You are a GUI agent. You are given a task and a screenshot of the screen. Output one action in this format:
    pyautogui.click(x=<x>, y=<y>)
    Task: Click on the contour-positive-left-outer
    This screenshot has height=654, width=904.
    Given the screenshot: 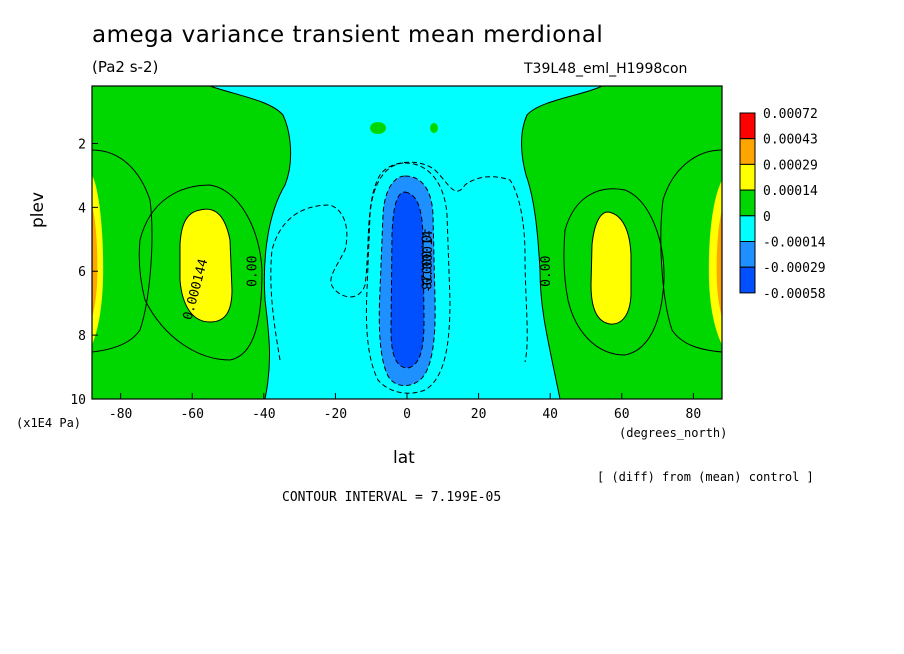 What is the action you would take?
    pyautogui.click(x=200, y=272)
    